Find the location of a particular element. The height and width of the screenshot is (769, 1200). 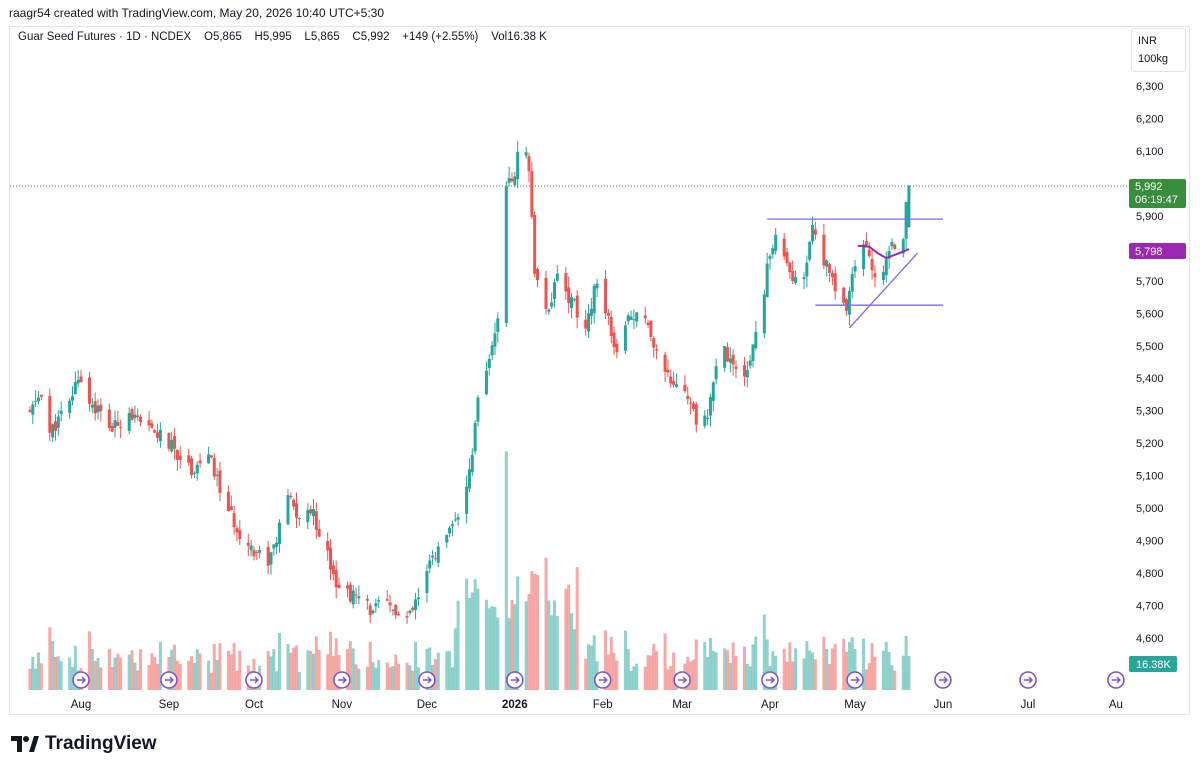

volume-label-value: 16.38K is located at coordinates (1154, 665).